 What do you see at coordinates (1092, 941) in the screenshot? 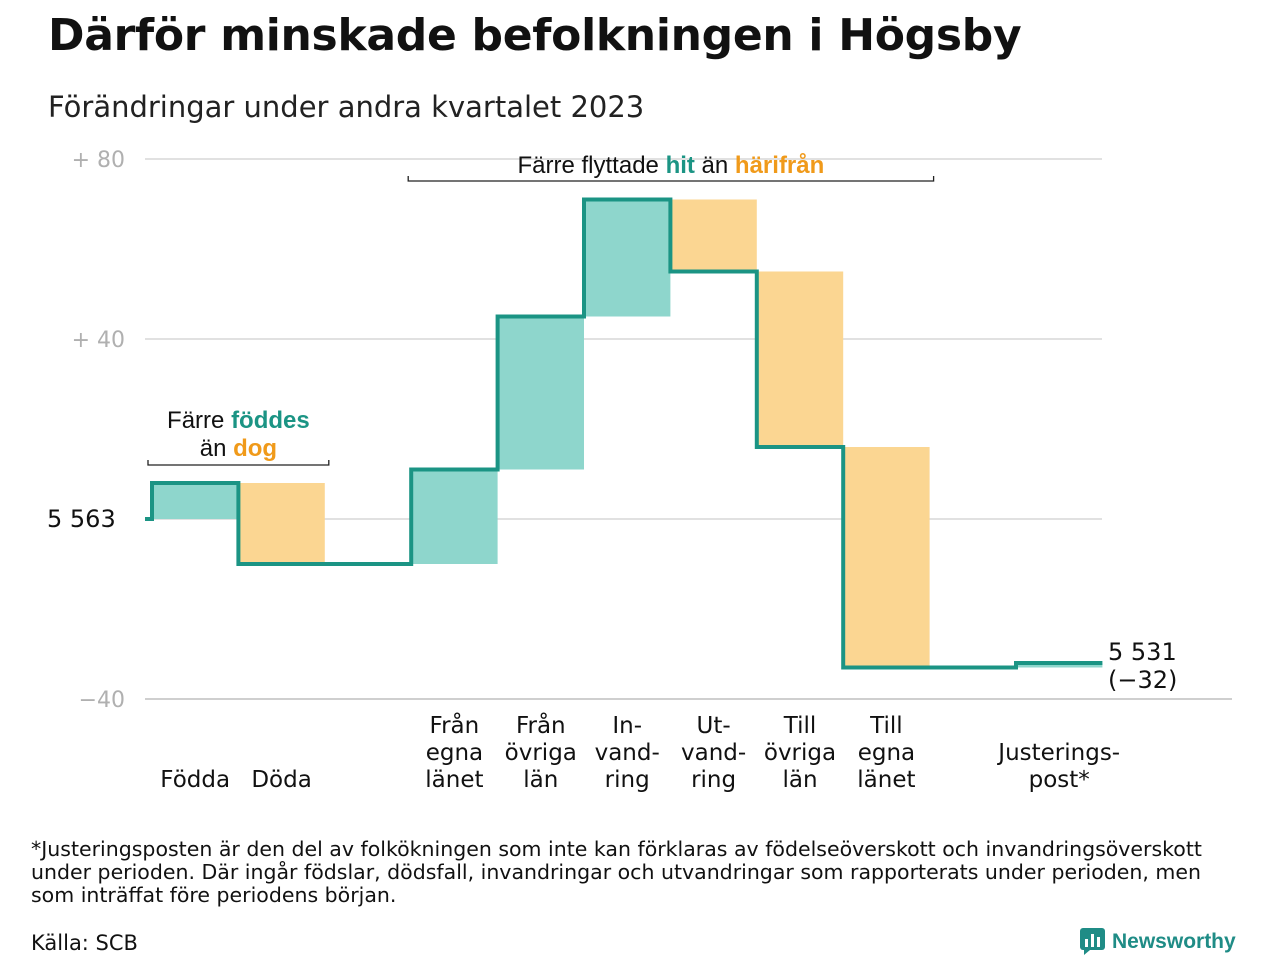
I see `bar-chart-icon` at bounding box center [1092, 941].